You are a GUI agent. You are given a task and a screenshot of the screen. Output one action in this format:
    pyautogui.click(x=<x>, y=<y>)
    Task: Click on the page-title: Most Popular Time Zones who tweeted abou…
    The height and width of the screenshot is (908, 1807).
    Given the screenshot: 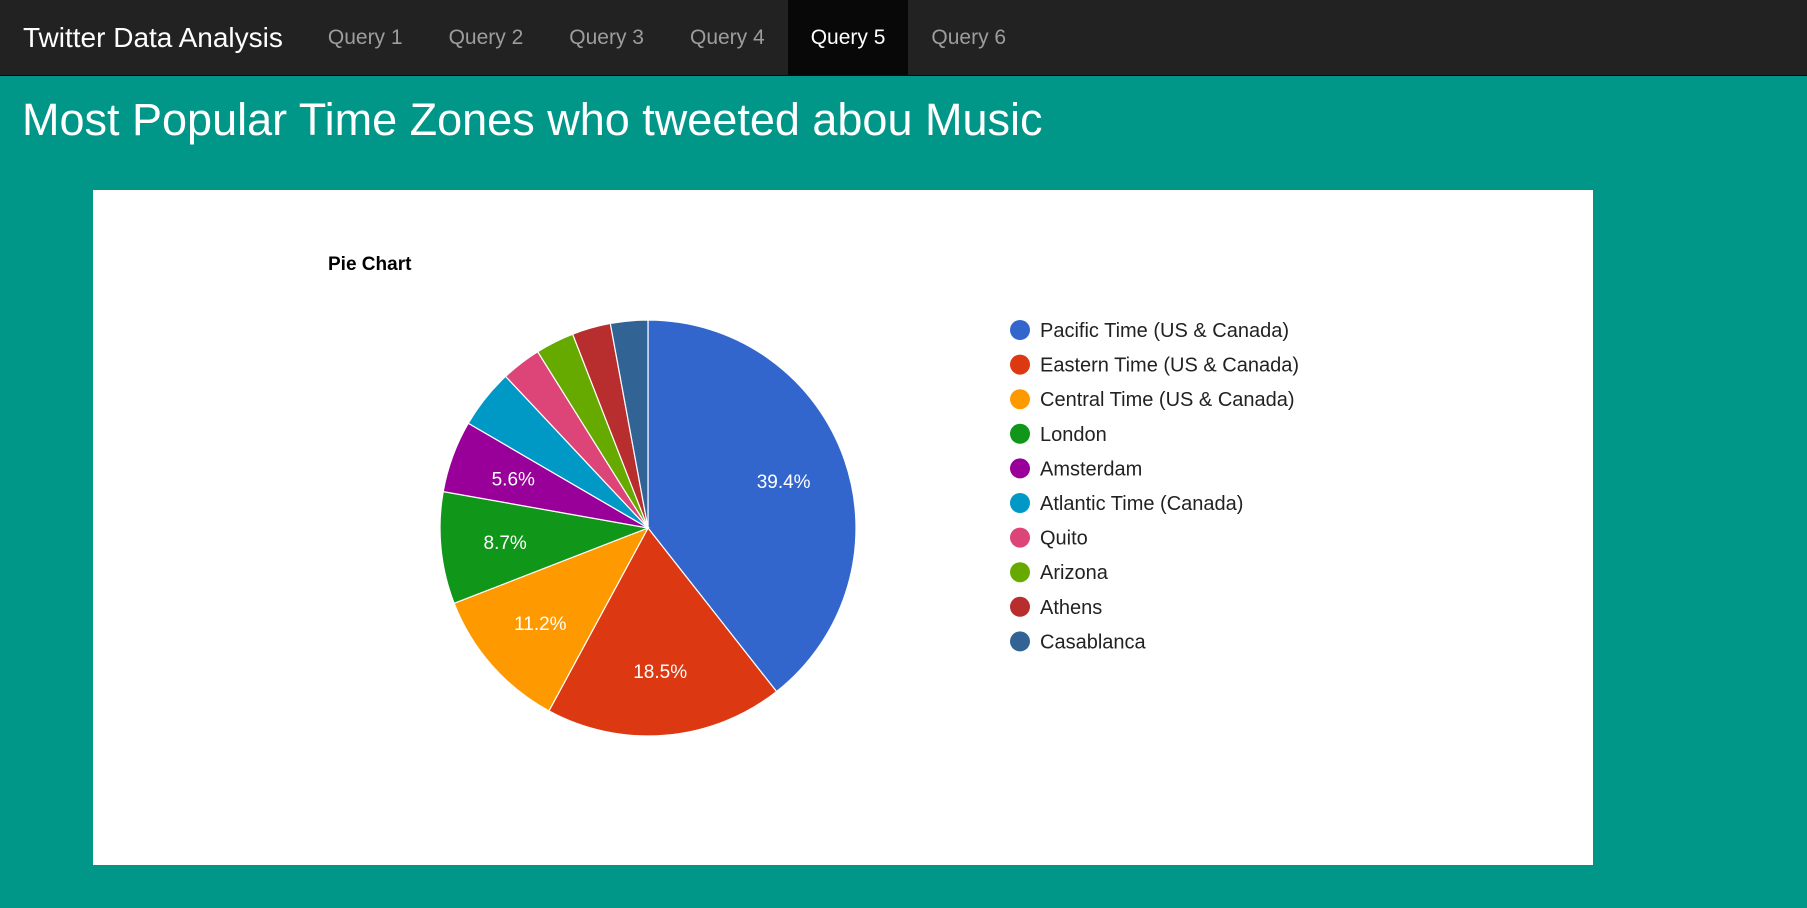 What is the action you would take?
    pyautogui.click(x=532, y=119)
    